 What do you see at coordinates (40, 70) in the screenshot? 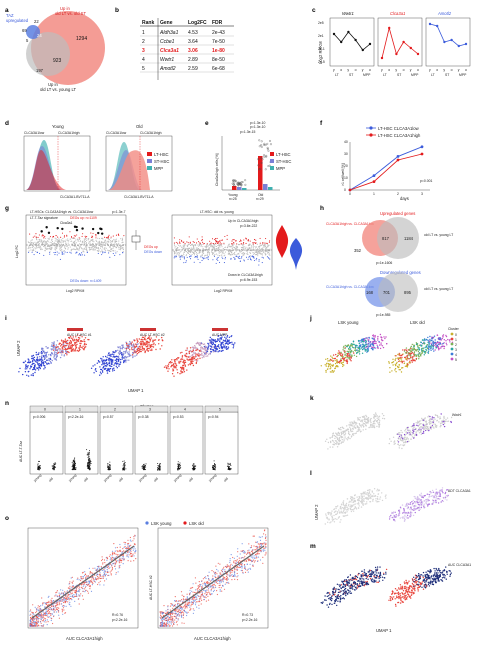
I see `n-197: 197` at bounding box center [40, 70].